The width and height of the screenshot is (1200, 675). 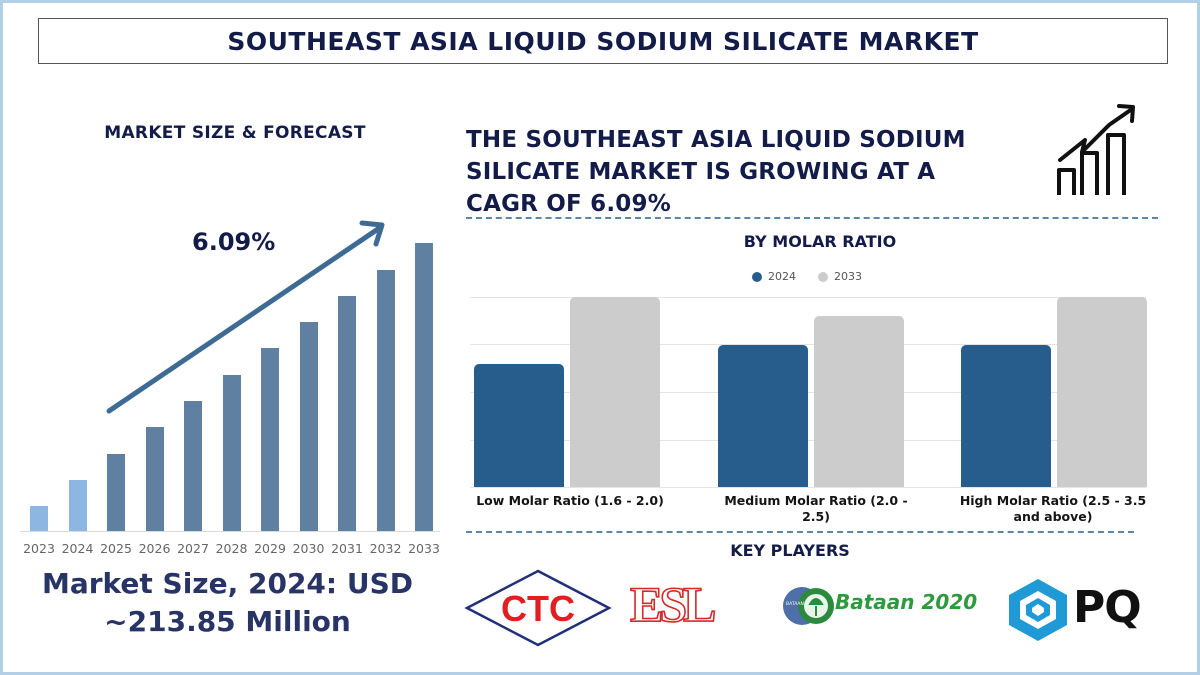 I want to click on category-label-medium: Medium Molar Ratio (2.0 - 2.5), so click(x=816, y=509).